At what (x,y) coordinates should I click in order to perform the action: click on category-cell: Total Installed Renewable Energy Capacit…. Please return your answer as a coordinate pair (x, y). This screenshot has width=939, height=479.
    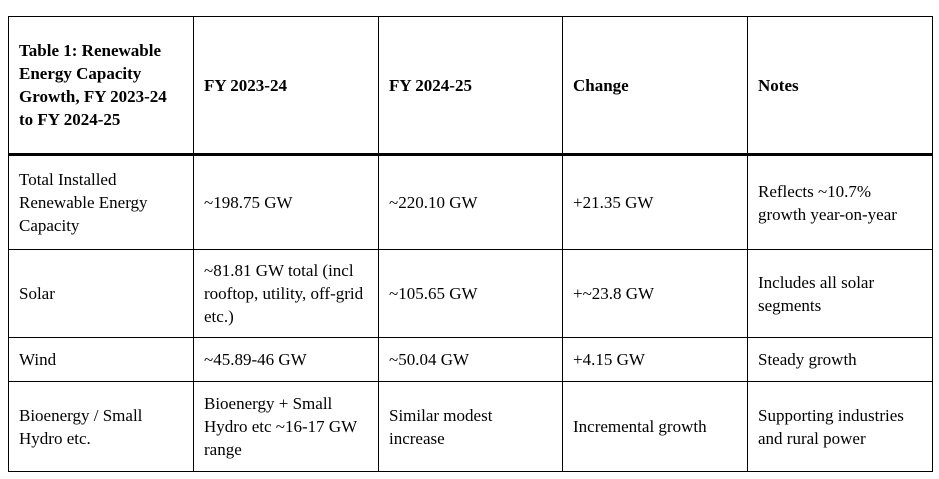
    Looking at the image, I should click on (101, 202).